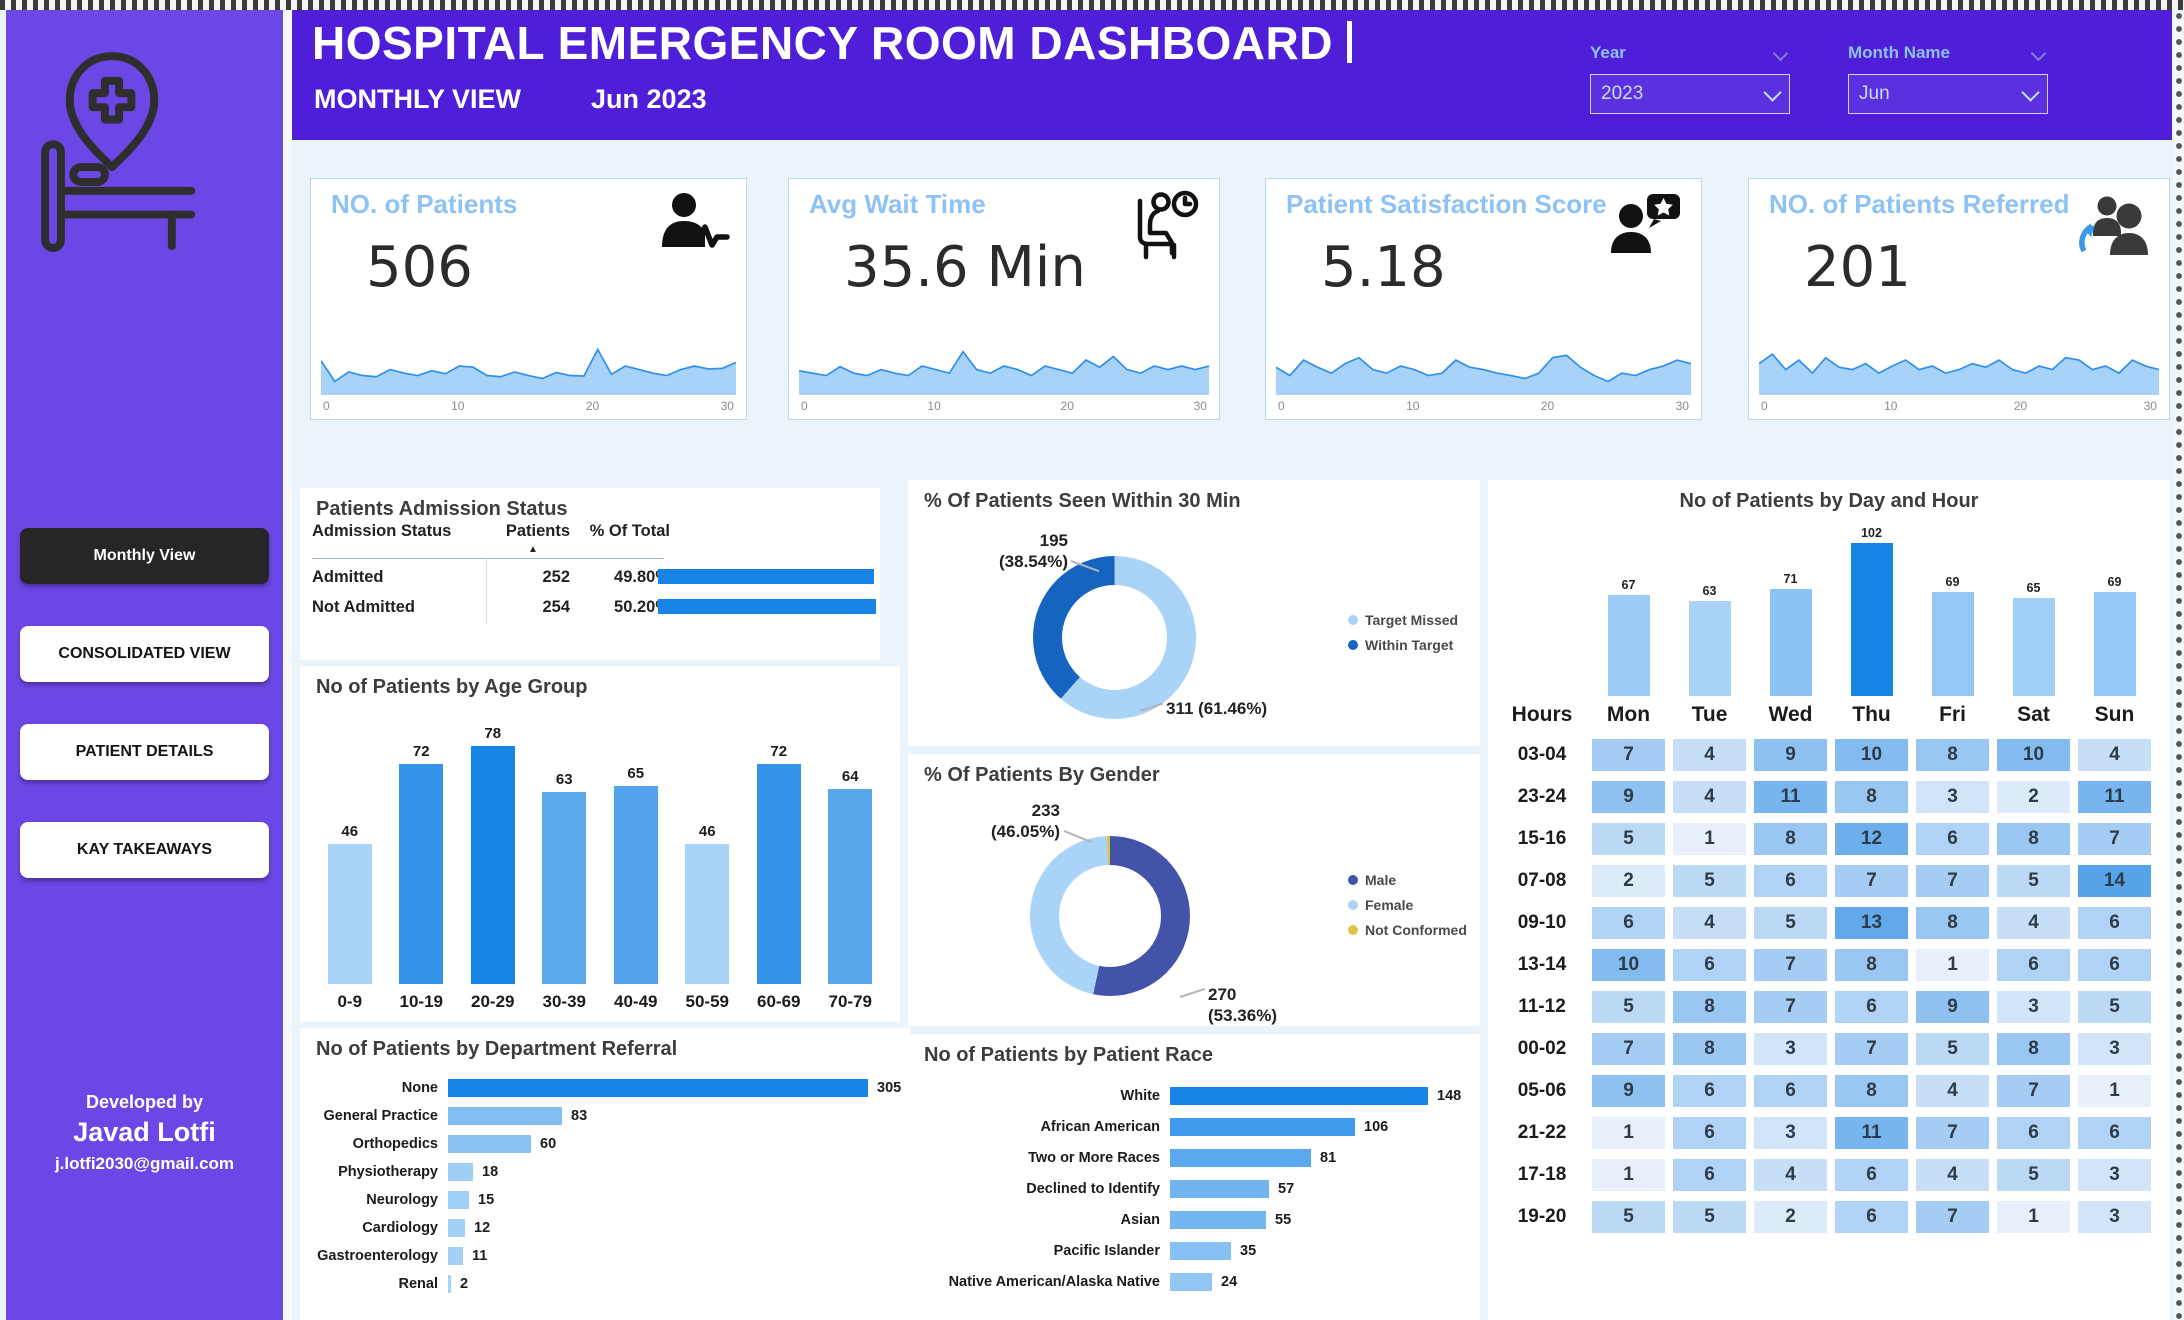 The height and width of the screenshot is (1320, 2184). Describe the element at coordinates (2114, 1091) in the screenshot. I see `heatmap-cell-05-06-sun: 1` at that location.